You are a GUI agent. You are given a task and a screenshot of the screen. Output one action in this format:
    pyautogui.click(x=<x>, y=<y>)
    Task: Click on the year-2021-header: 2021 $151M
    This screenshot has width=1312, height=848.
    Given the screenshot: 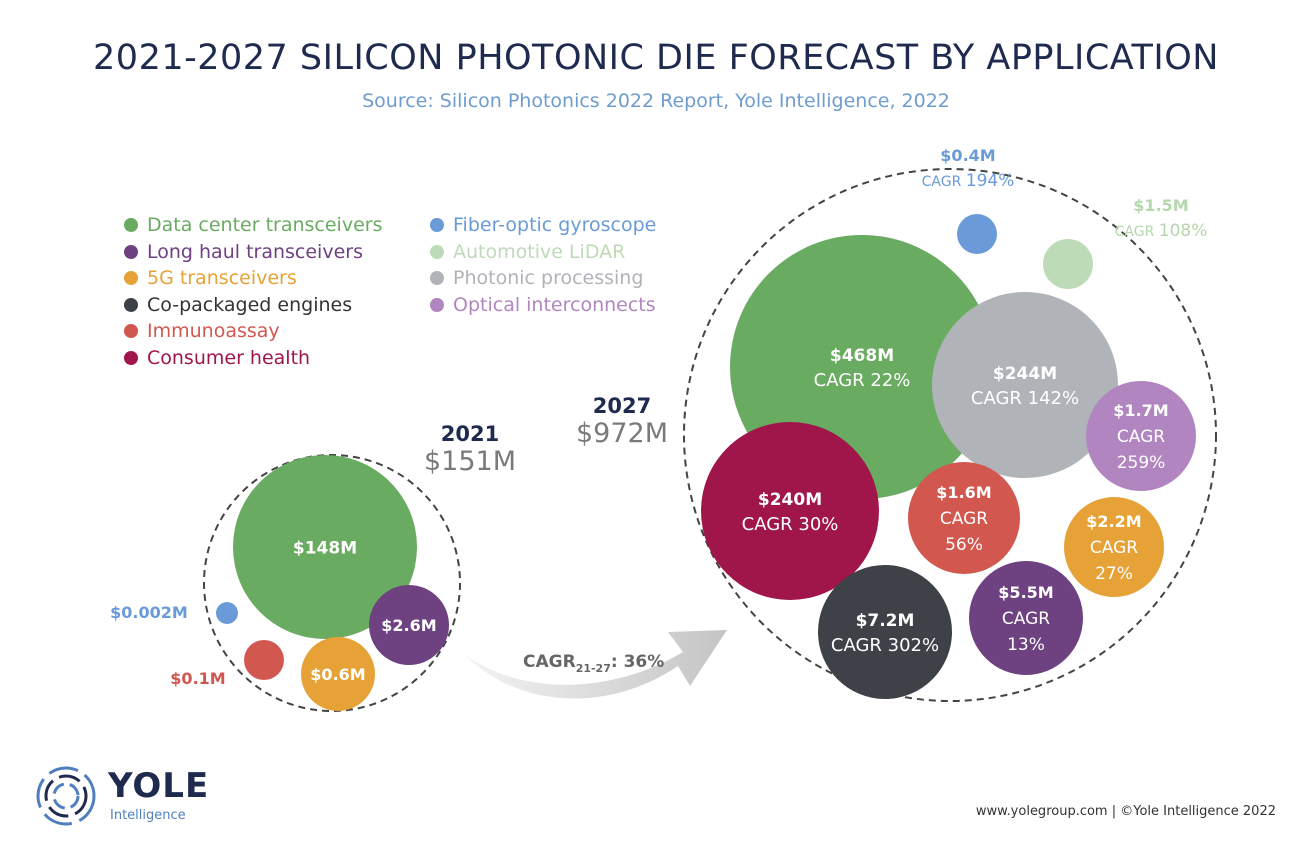 What is the action you would take?
    pyautogui.click(x=470, y=449)
    